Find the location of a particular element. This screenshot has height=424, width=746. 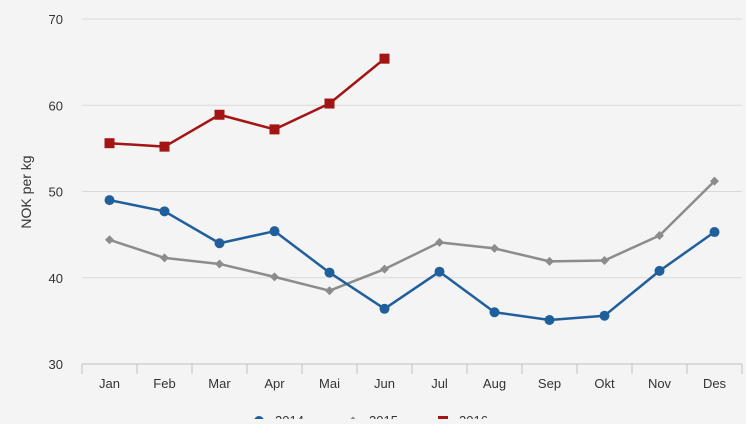

x-tick-label: Okt is located at coordinates (604, 383).